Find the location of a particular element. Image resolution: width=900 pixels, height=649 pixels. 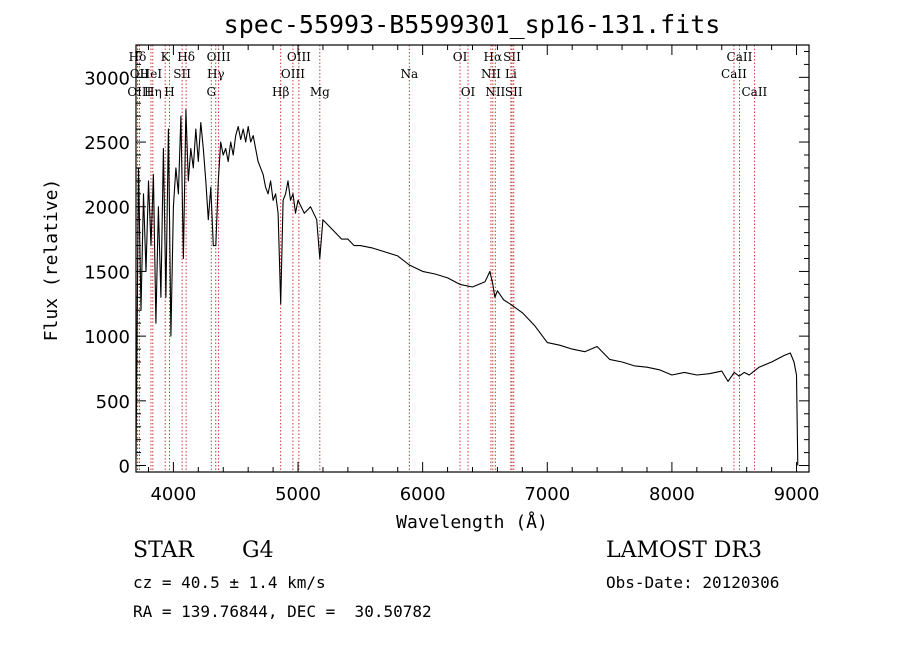

obs-date: Obs-Date: 20120306 is located at coordinates (693, 582).